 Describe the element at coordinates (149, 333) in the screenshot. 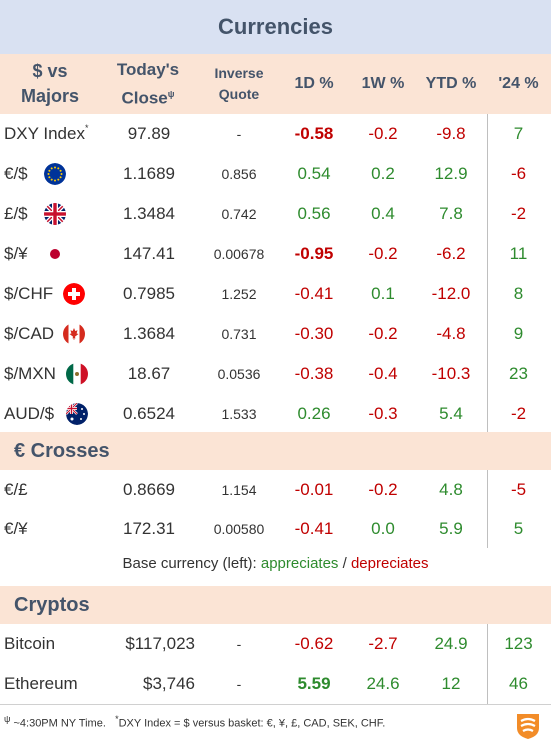

I see `close-value: 1.3684` at that location.